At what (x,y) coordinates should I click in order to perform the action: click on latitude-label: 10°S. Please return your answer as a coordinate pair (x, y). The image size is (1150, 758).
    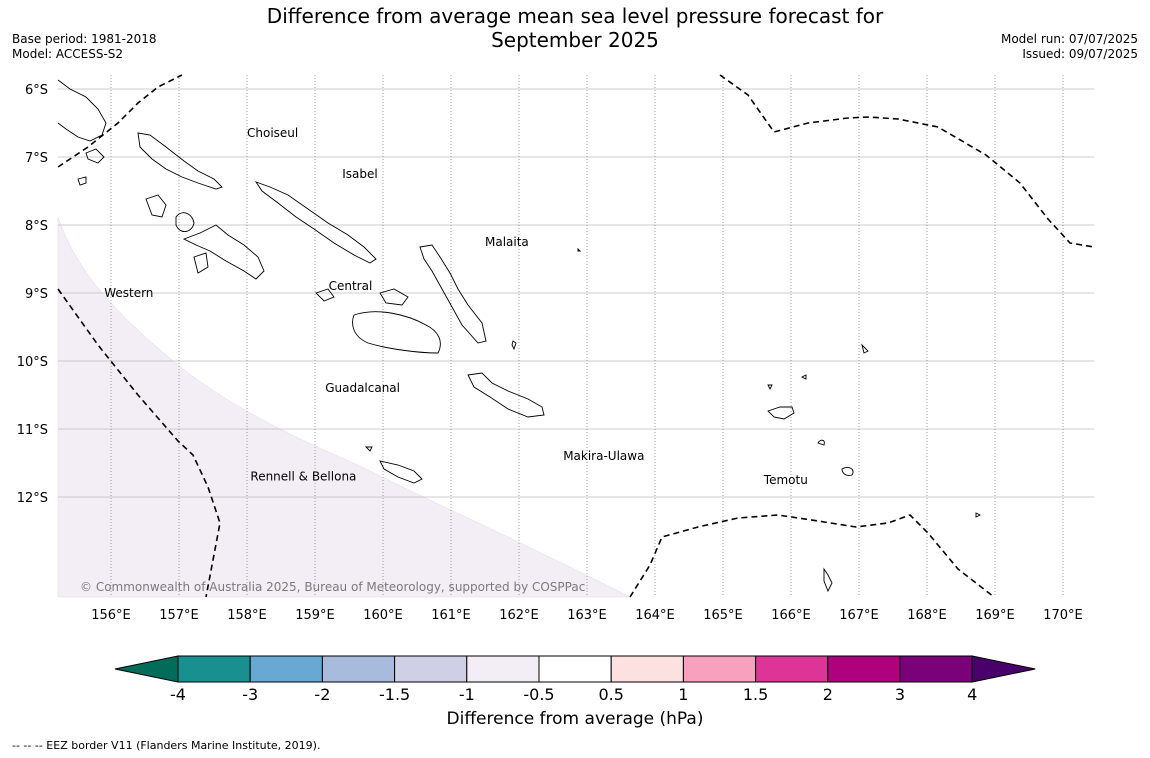
    Looking at the image, I should click on (32, 362).